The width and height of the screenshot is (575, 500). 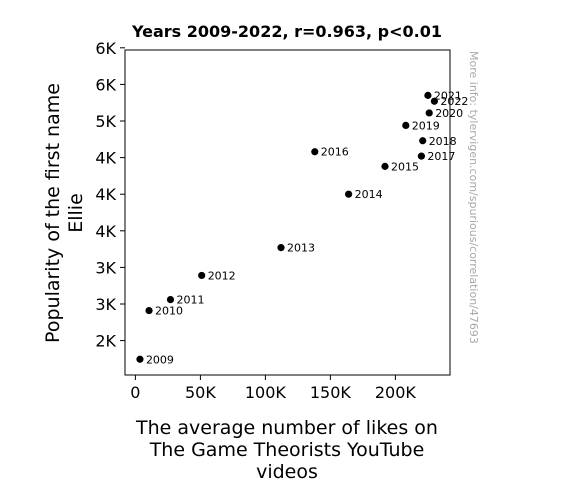 I want to click on y-tick-label: 5K, so click(x=105, y=121).